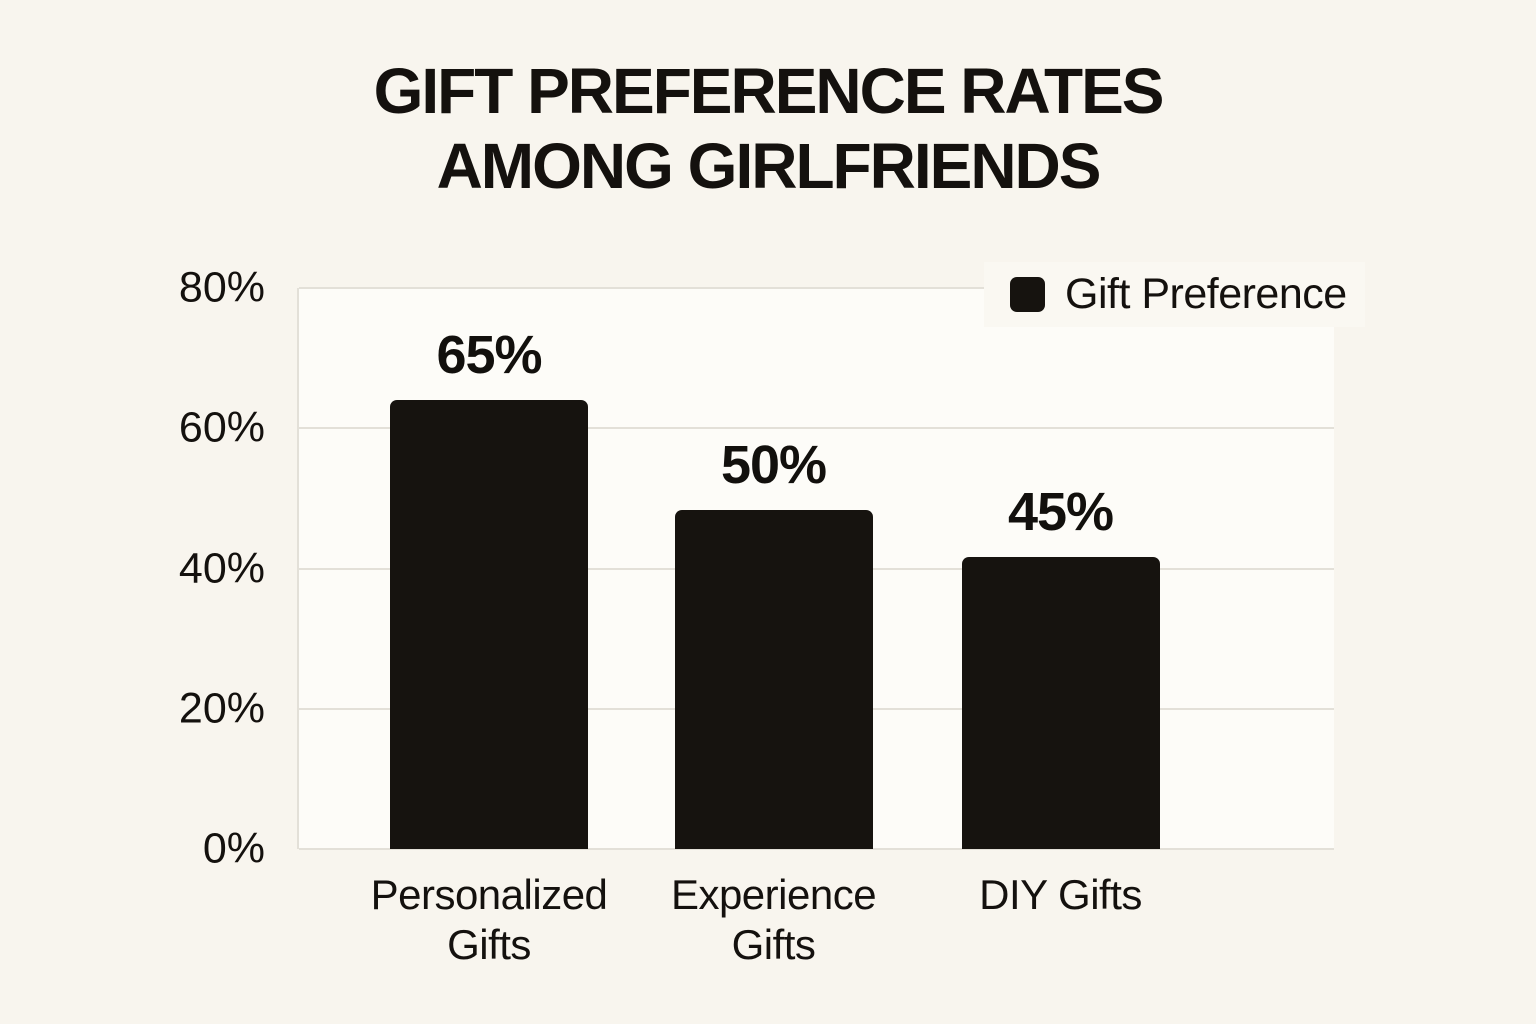  I want to click on legend: Gift Preference, so click(1174, 294).